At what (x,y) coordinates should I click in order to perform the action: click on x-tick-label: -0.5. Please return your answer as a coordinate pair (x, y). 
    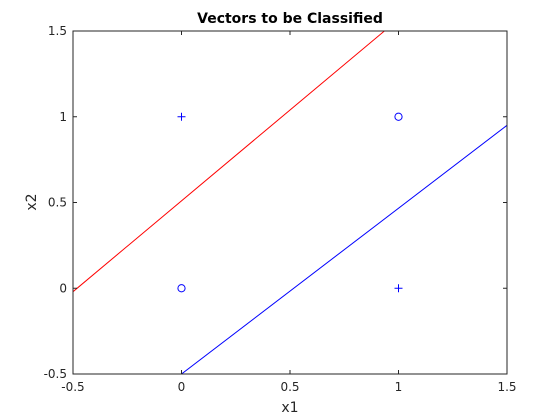
    Looking at the image, I should click on (72, 387).